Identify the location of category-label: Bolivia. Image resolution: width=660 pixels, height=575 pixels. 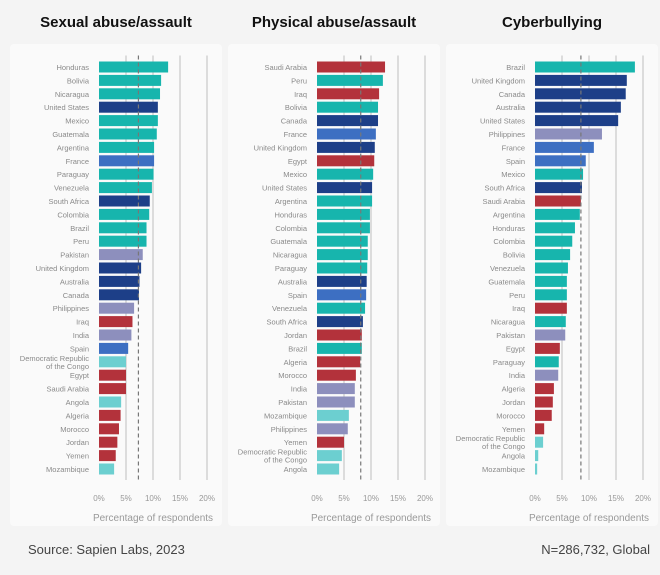
(296, 107).